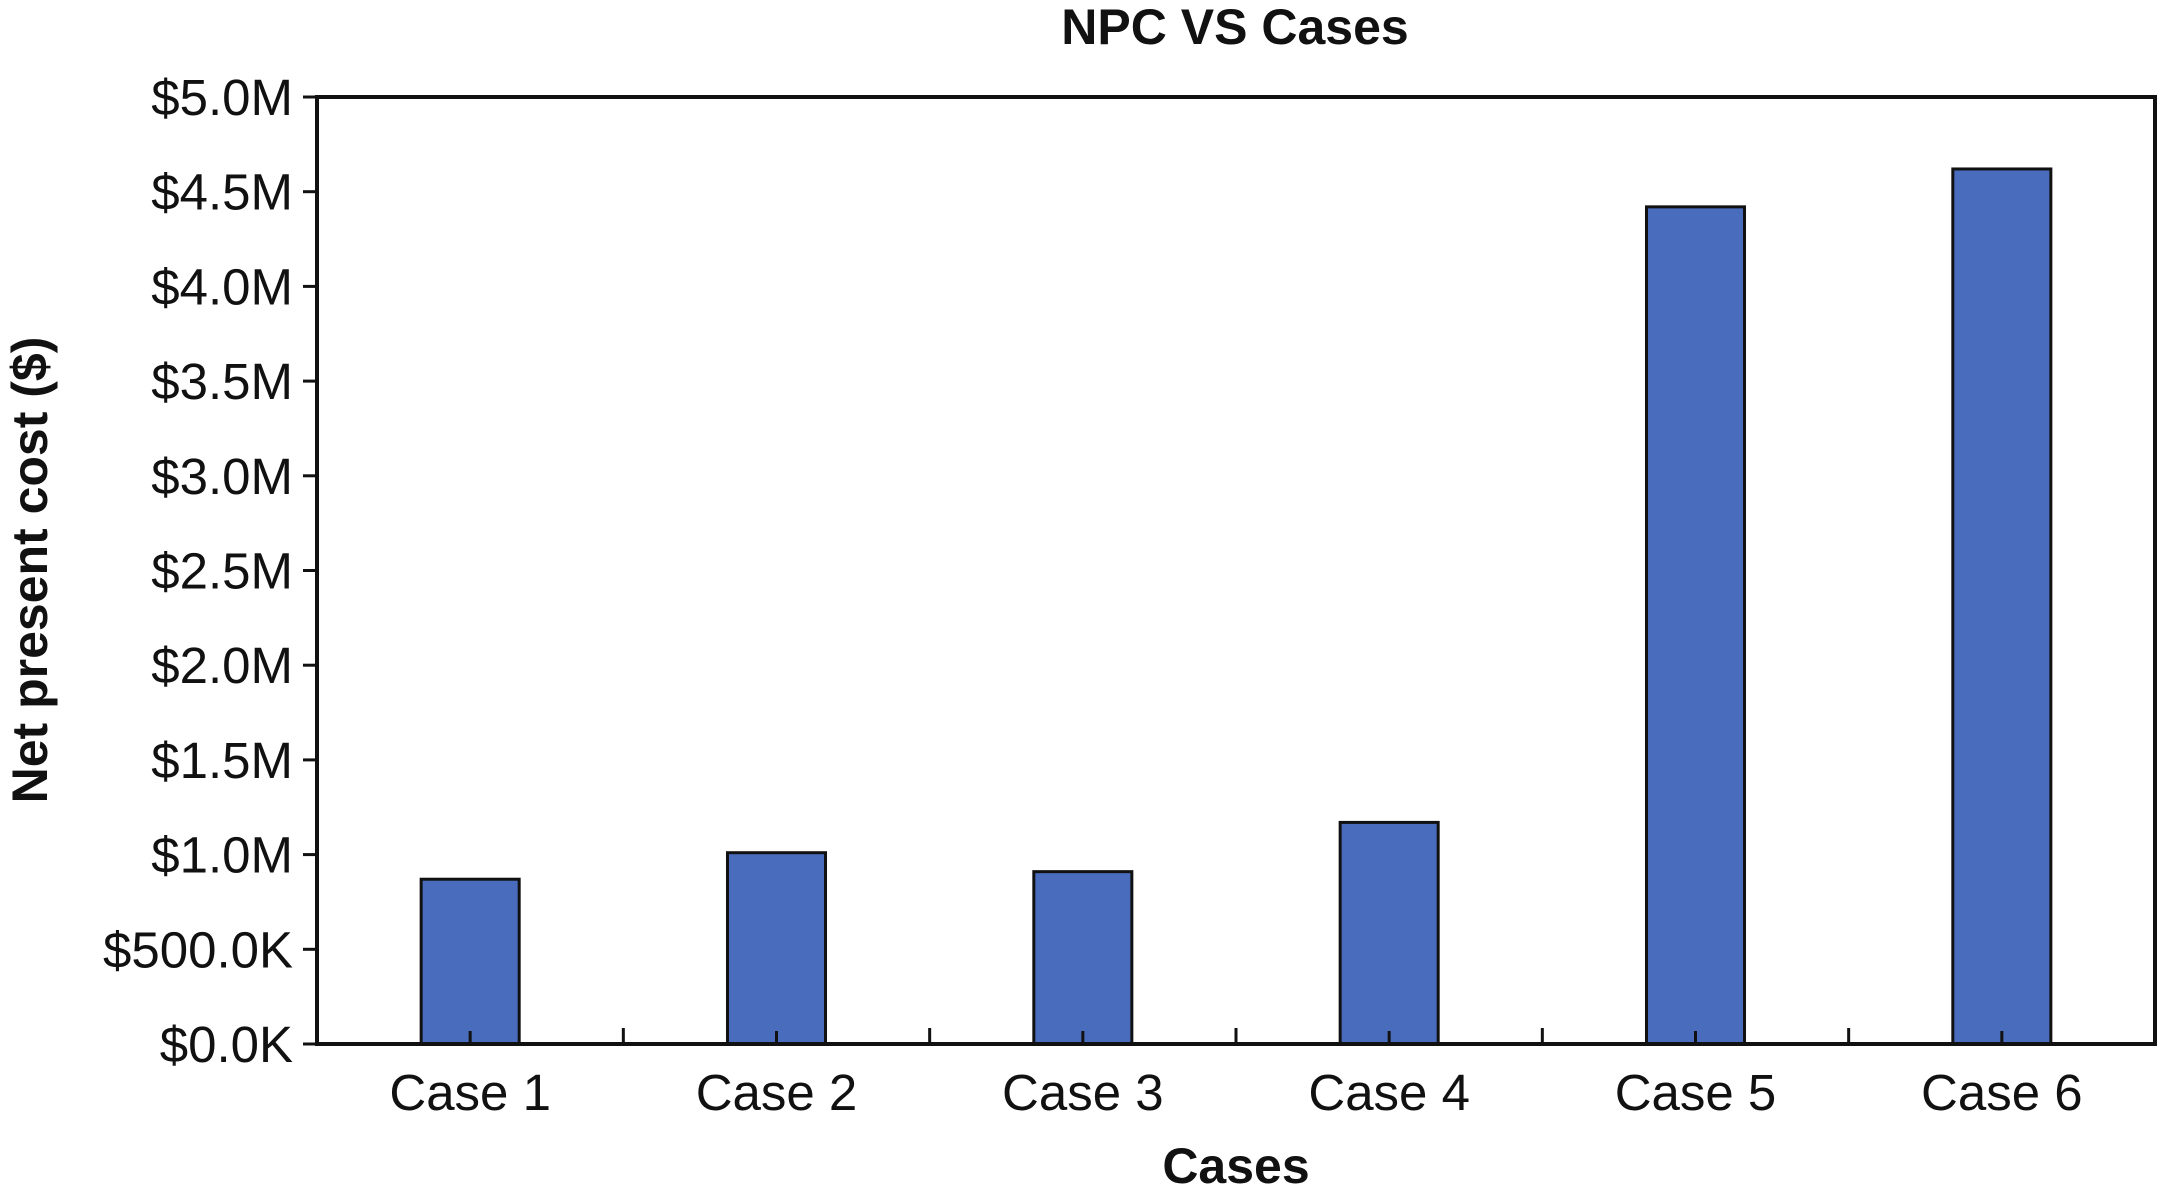 The image size is (2165, 1199). Describe the element at coordinates (222, 760) in the screenshot. I see `y-tick-label: $1.5M` at that location.